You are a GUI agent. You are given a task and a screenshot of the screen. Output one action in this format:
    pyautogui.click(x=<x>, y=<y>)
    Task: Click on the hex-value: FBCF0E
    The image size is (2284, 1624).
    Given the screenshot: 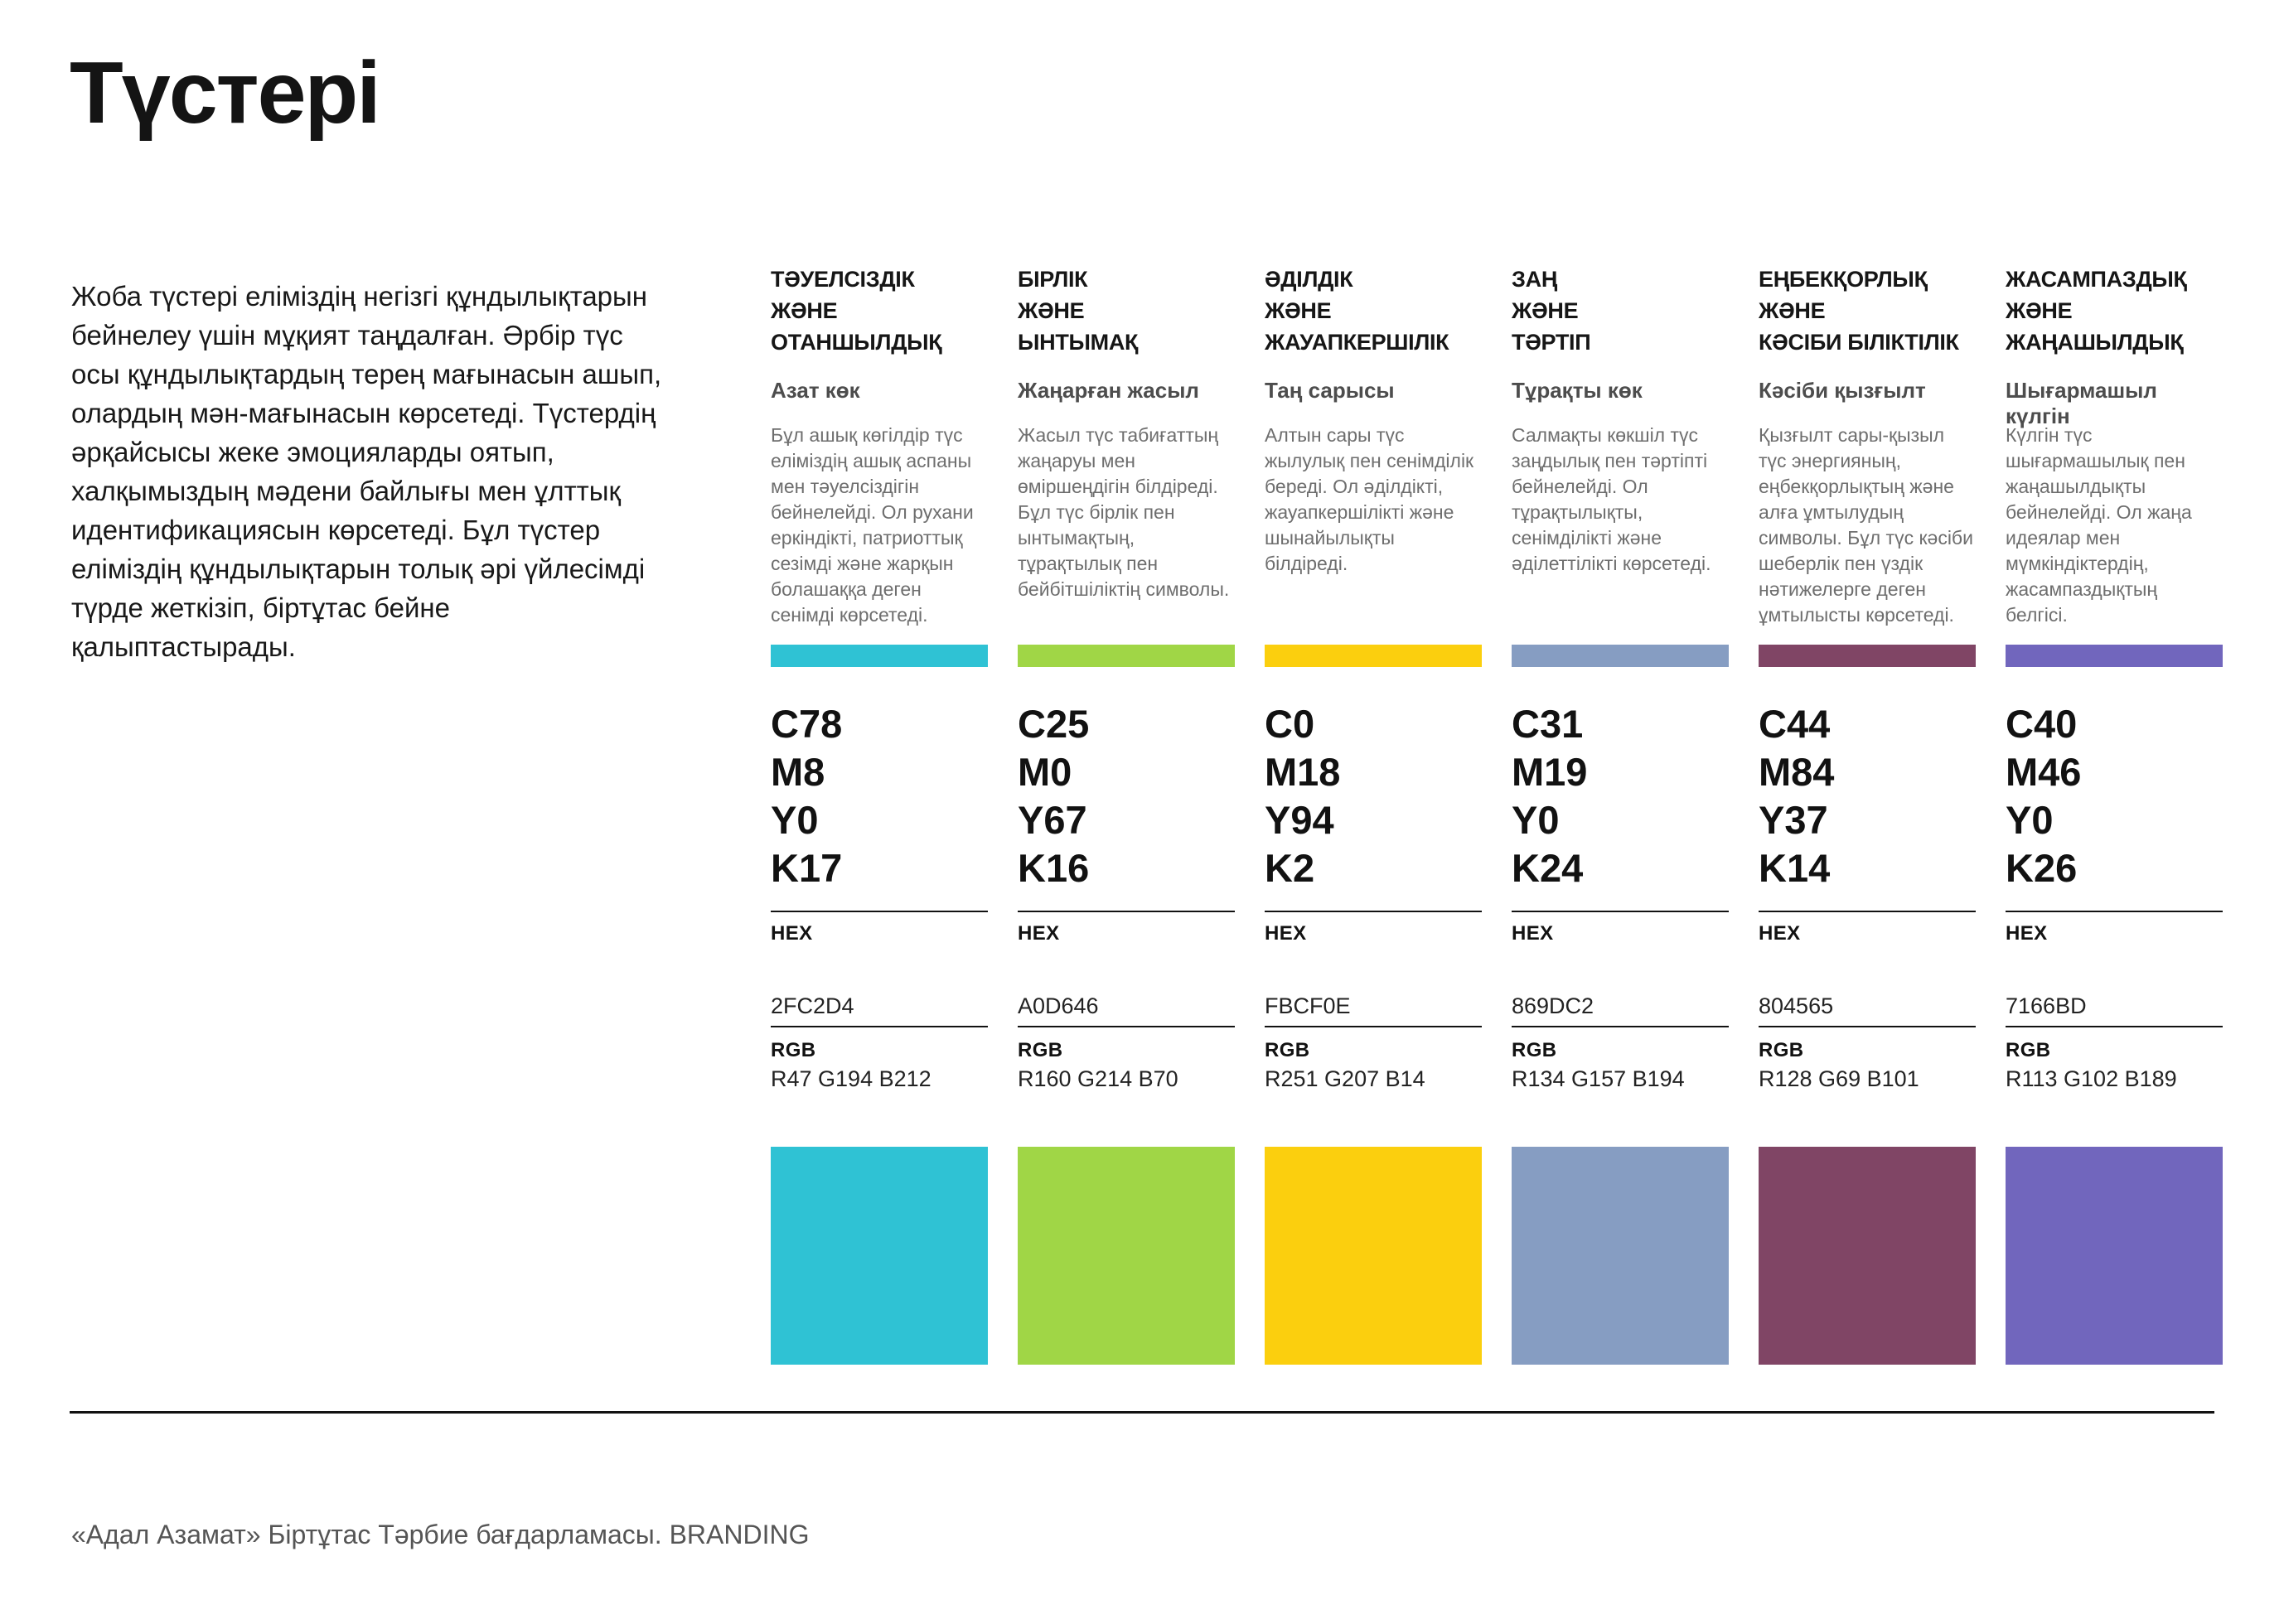 What is the action you would take?
    pyautogui.click(x=1308, y=1006)
    